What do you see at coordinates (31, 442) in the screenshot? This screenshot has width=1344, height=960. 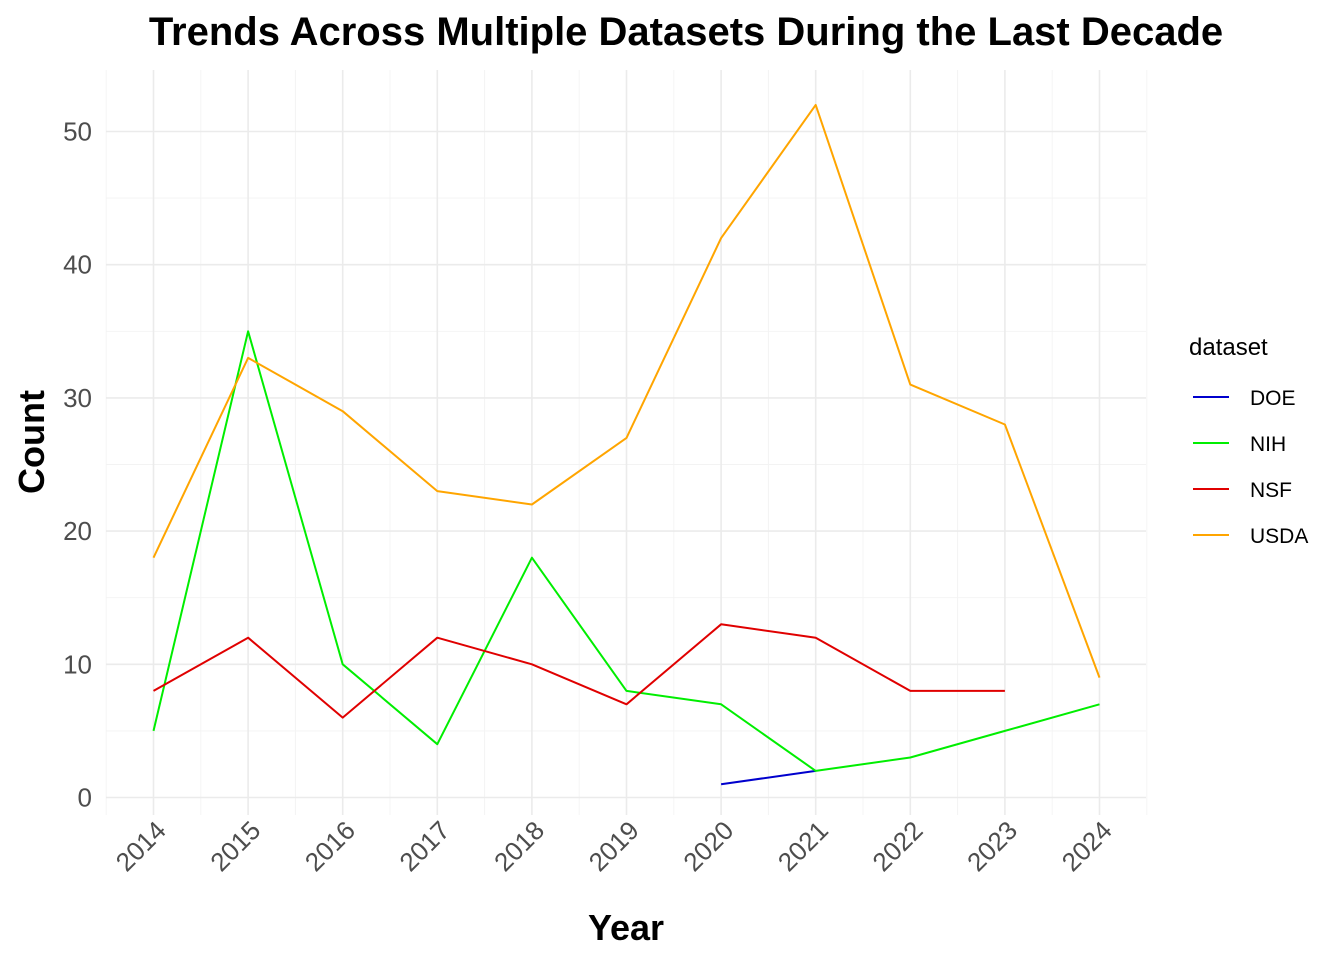 I see `y-axis-title: Count` at bounding box center [31, 442].